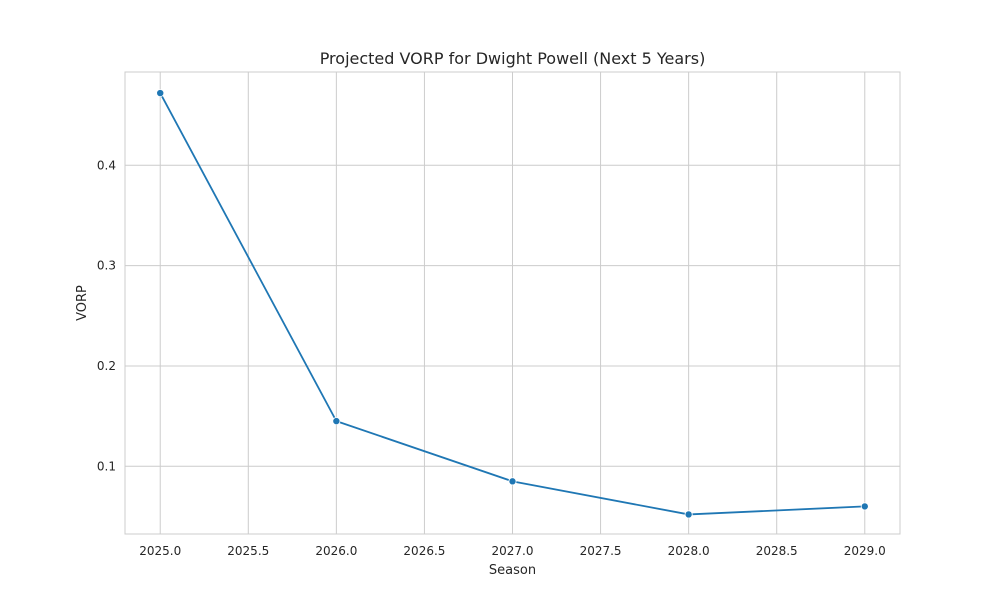  I want to click on y-tick-label: 0.3, so click(106, 266).